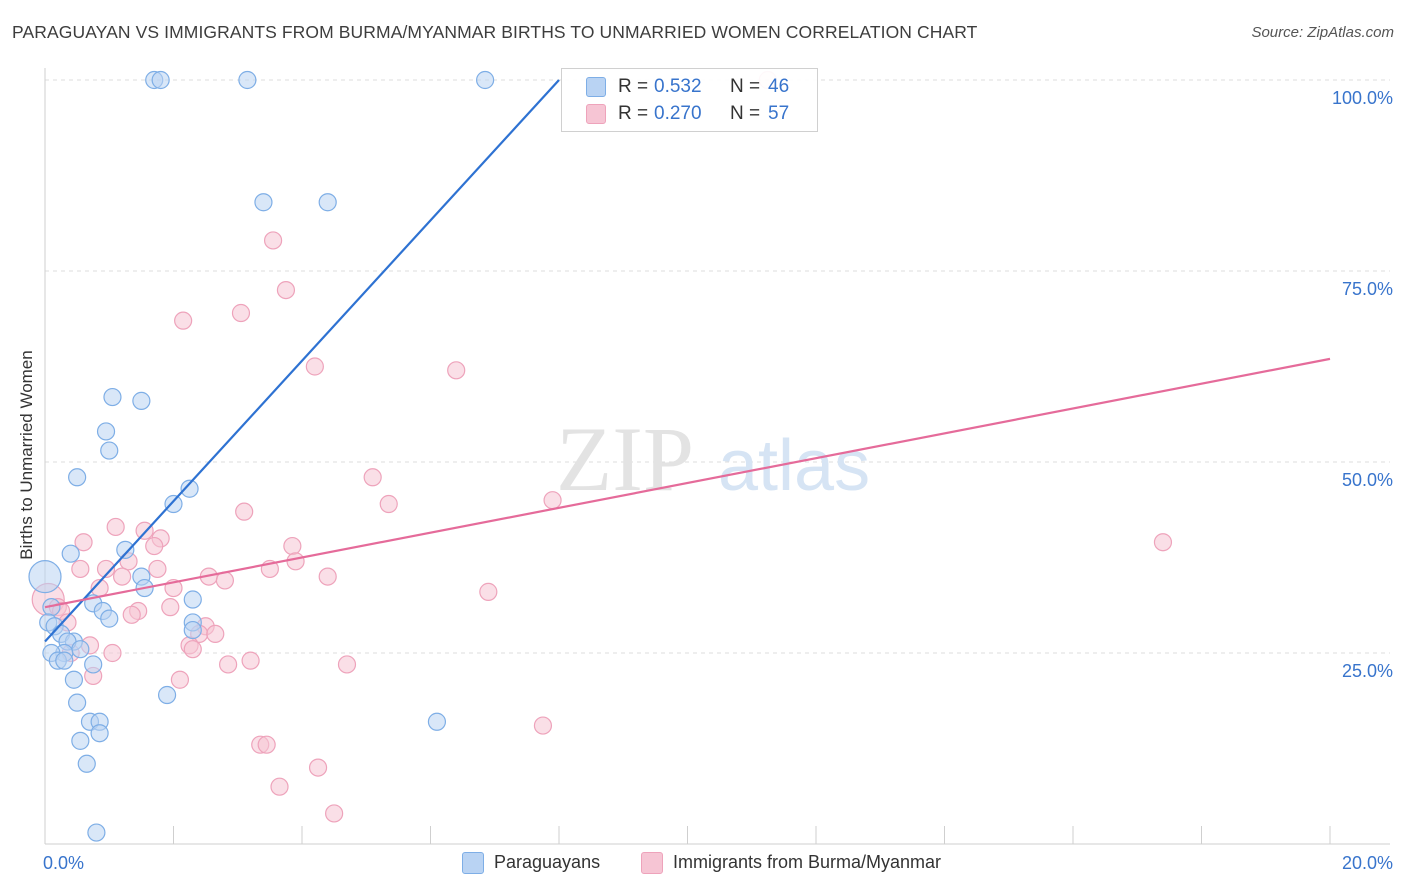 This screenshot has height=892, width=1406. Describe the element at coordinates (1367, 671) in the screenshot. I see `y-tick-label: 25.0%` at that location.